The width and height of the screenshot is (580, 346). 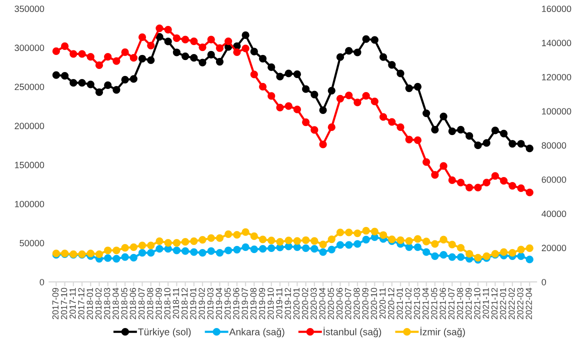 What do you see at coordinates (557, 111) in the screenshot?
I see `y2-tick-label: 100000` at bounding box center [557, 111].